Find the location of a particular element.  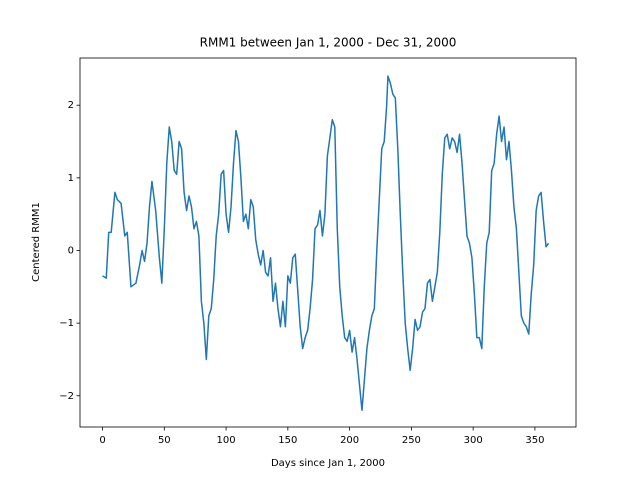

x-tick-label: 0 is located at coordinates (102, 440).